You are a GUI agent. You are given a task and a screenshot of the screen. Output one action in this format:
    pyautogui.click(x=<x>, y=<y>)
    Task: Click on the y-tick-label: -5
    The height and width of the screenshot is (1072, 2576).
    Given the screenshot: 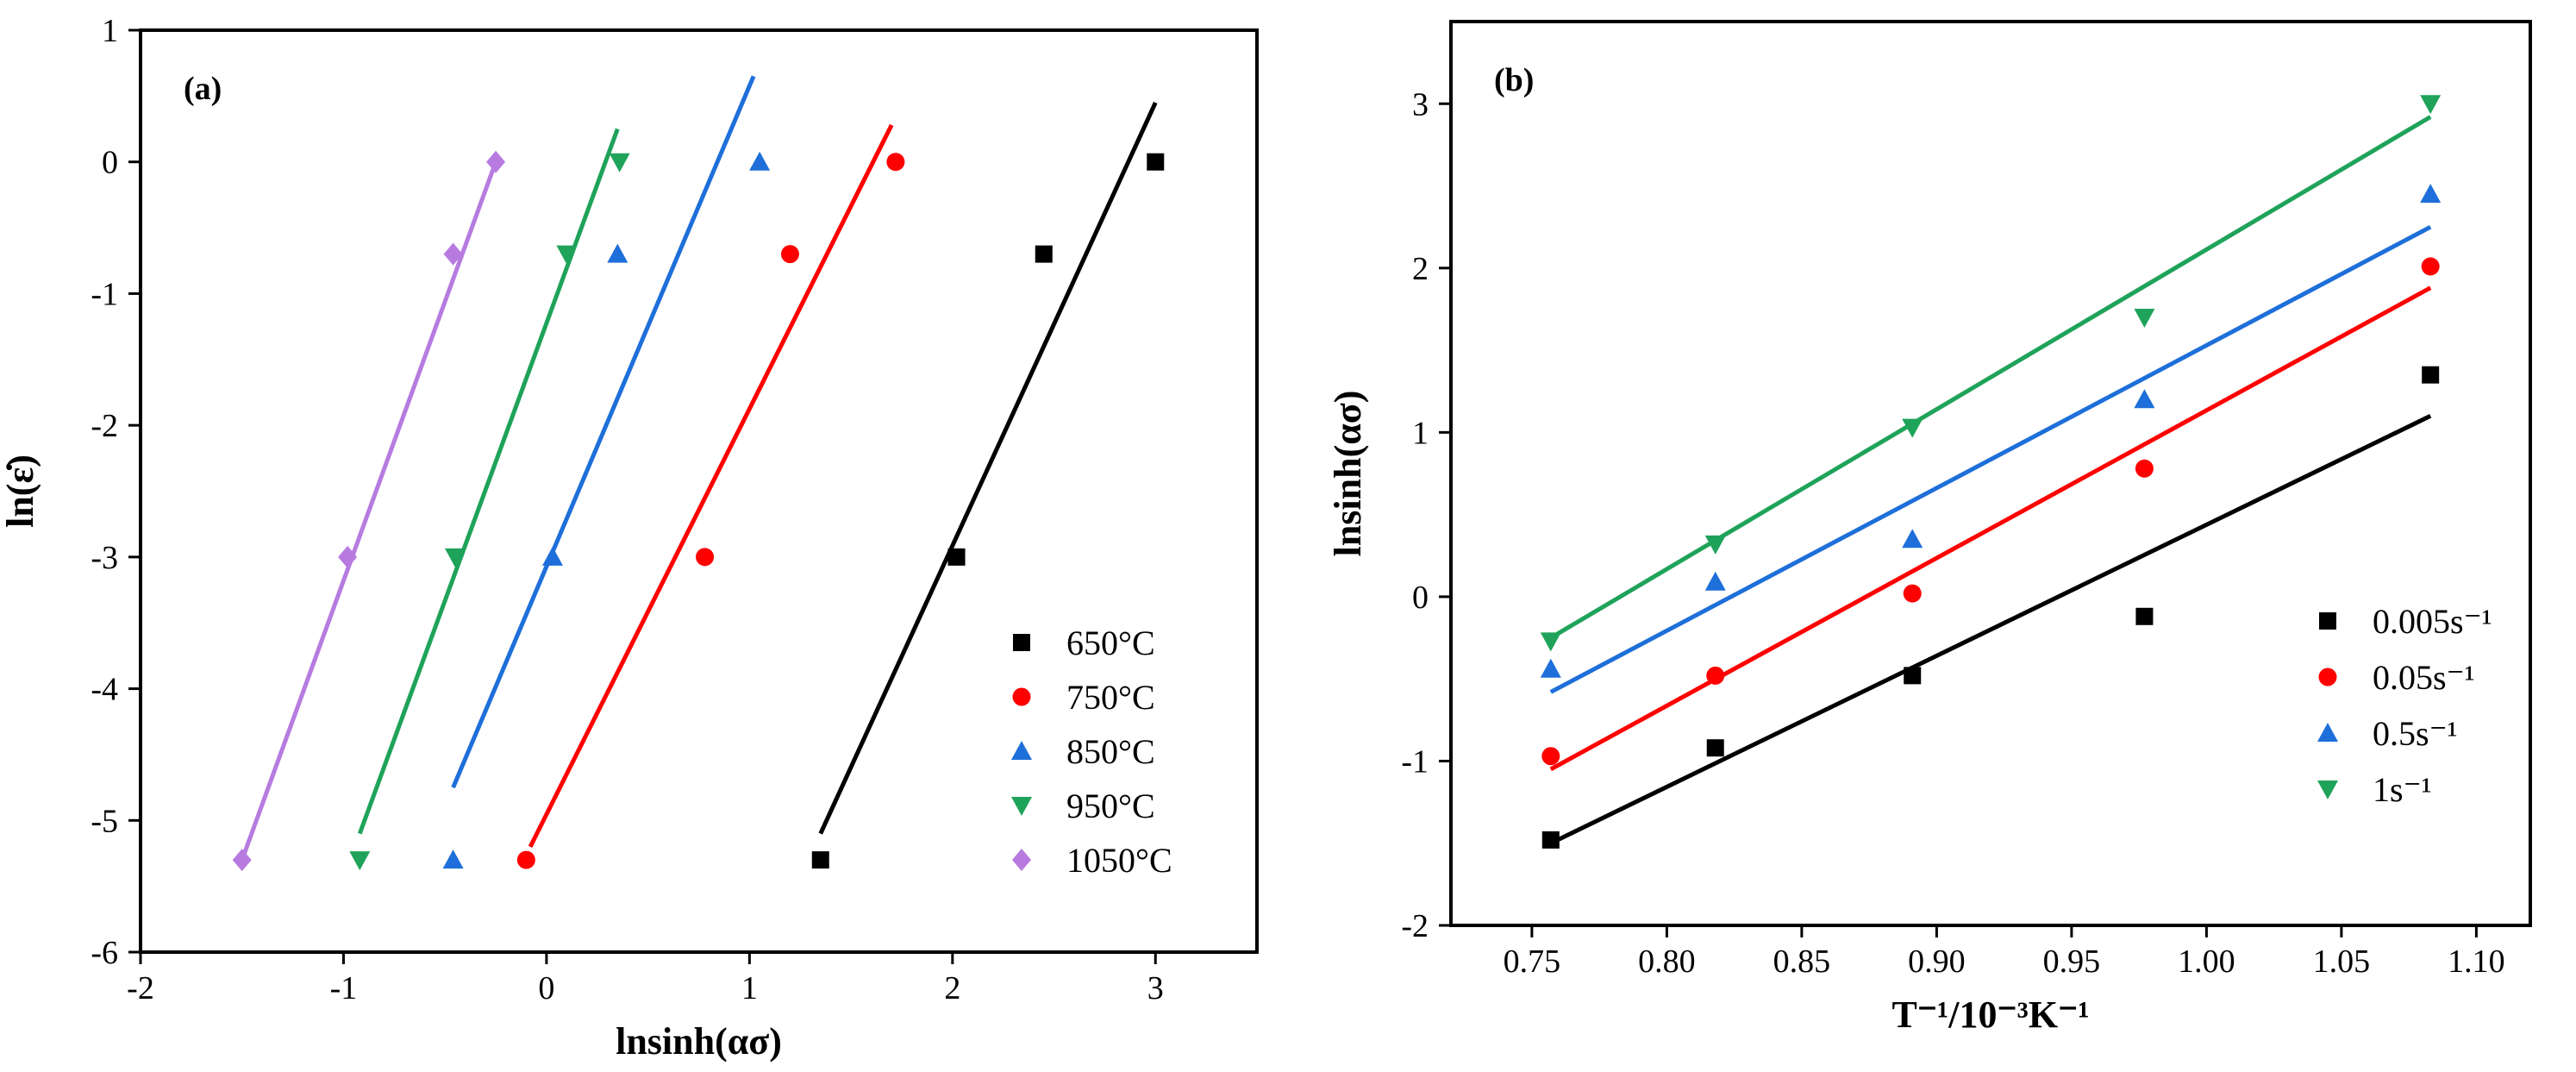 What is the action you would take?
    pyautogui.click(x=104, y=821)
    